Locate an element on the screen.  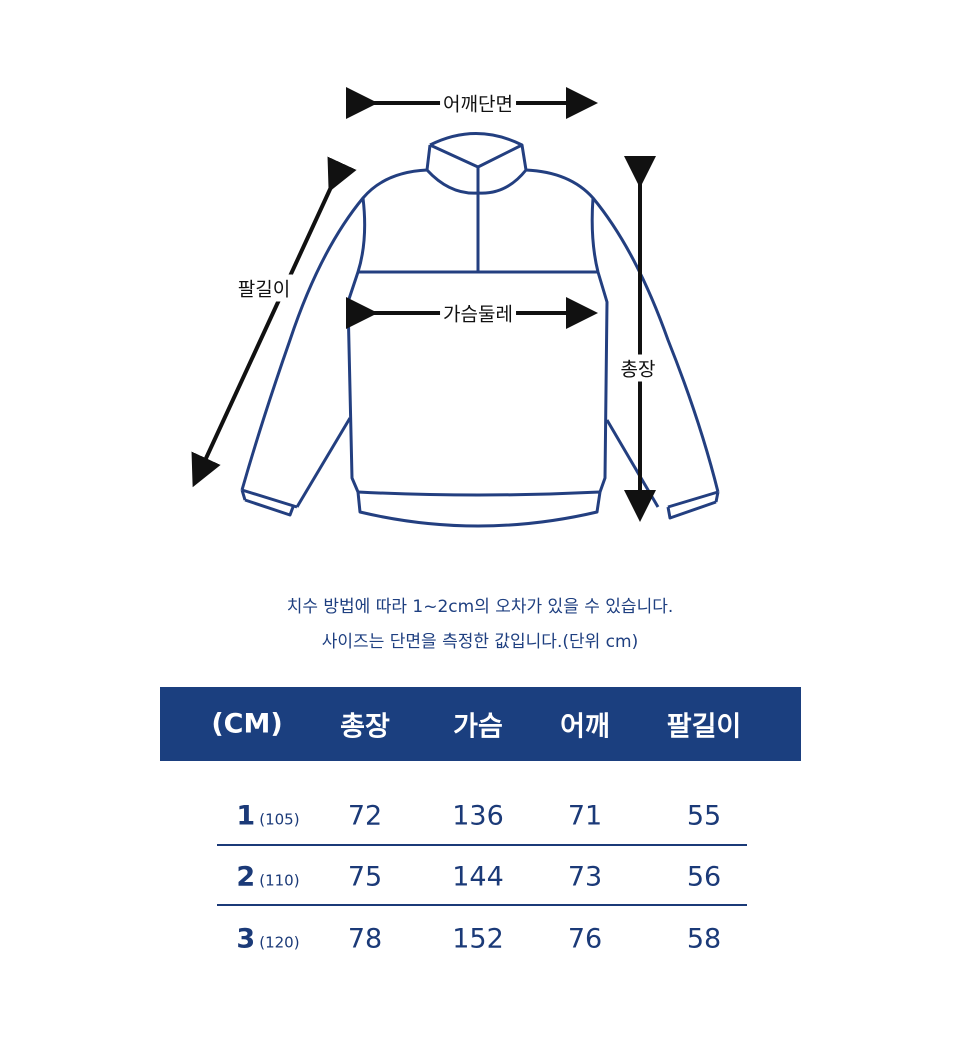
value-sleeve: 58 is located at coordinates (704, 939).